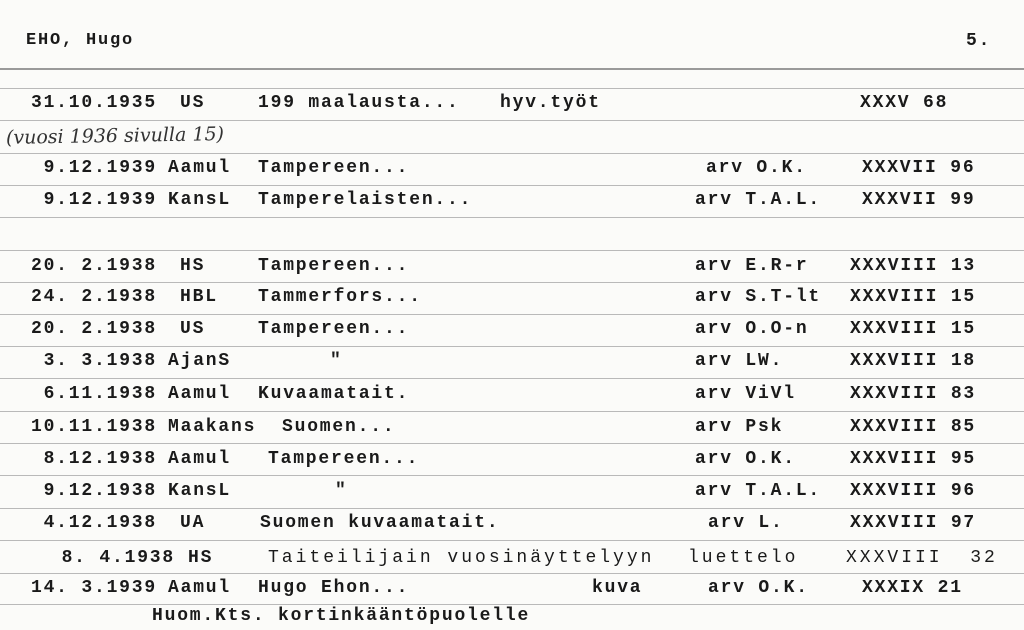 This screenshot has width=1024, height=630. Describe the element at coordinates (979, 41) in the screenshot. I see `page-number: 5.` at that location.